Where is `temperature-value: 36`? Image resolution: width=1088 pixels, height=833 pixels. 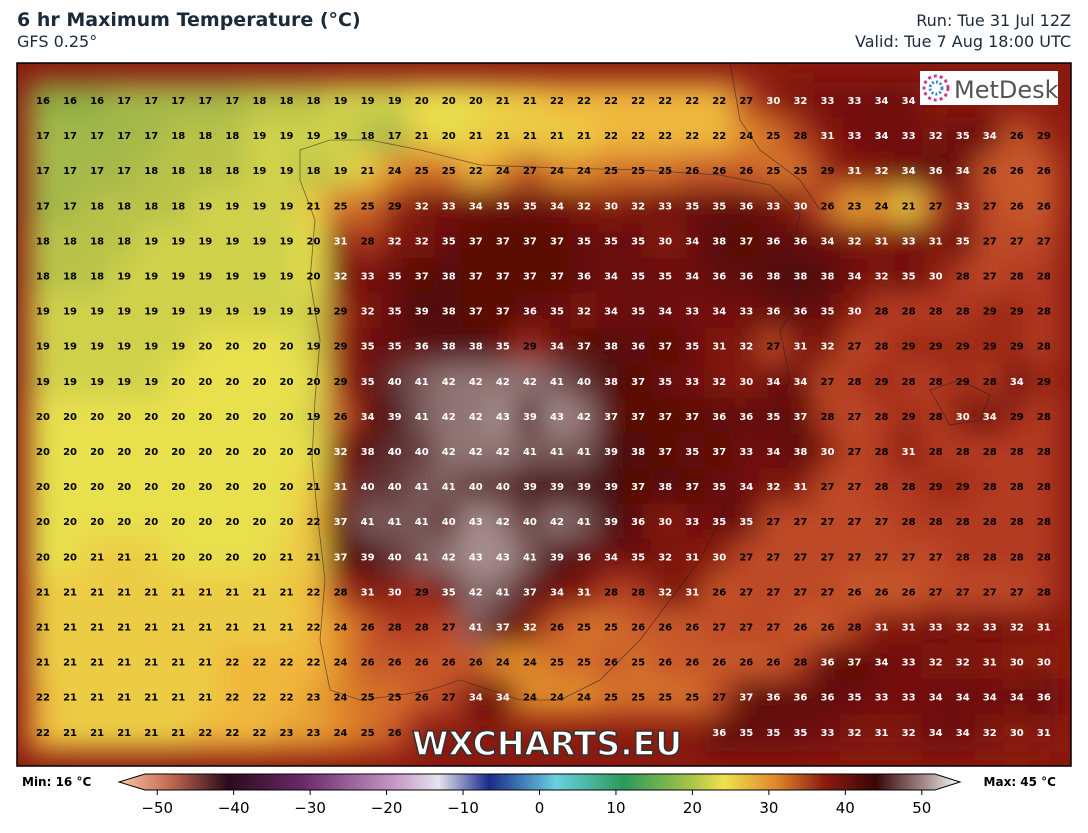 temperature-value: 36 is located at coordinates (936, 171).